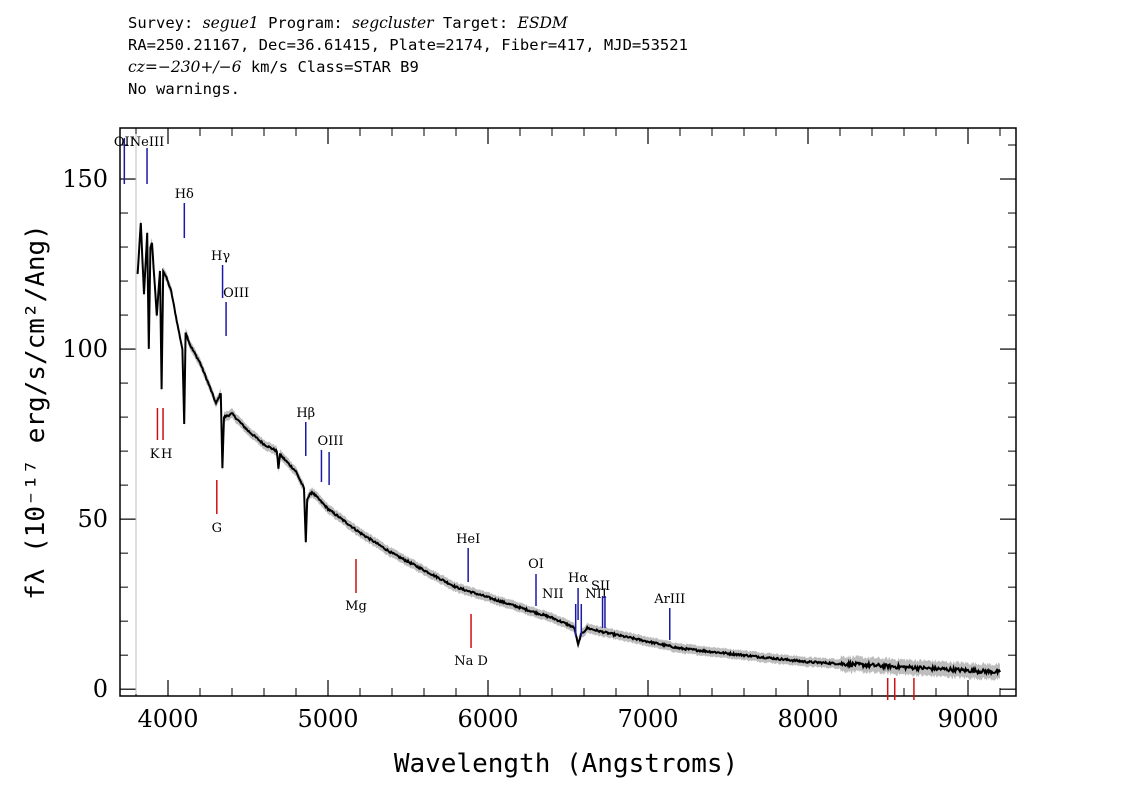  What do you see at coordinates (327, 719) in the screenshot?
I see `x-tick-label: 5000` at bounding box center [327, 719].